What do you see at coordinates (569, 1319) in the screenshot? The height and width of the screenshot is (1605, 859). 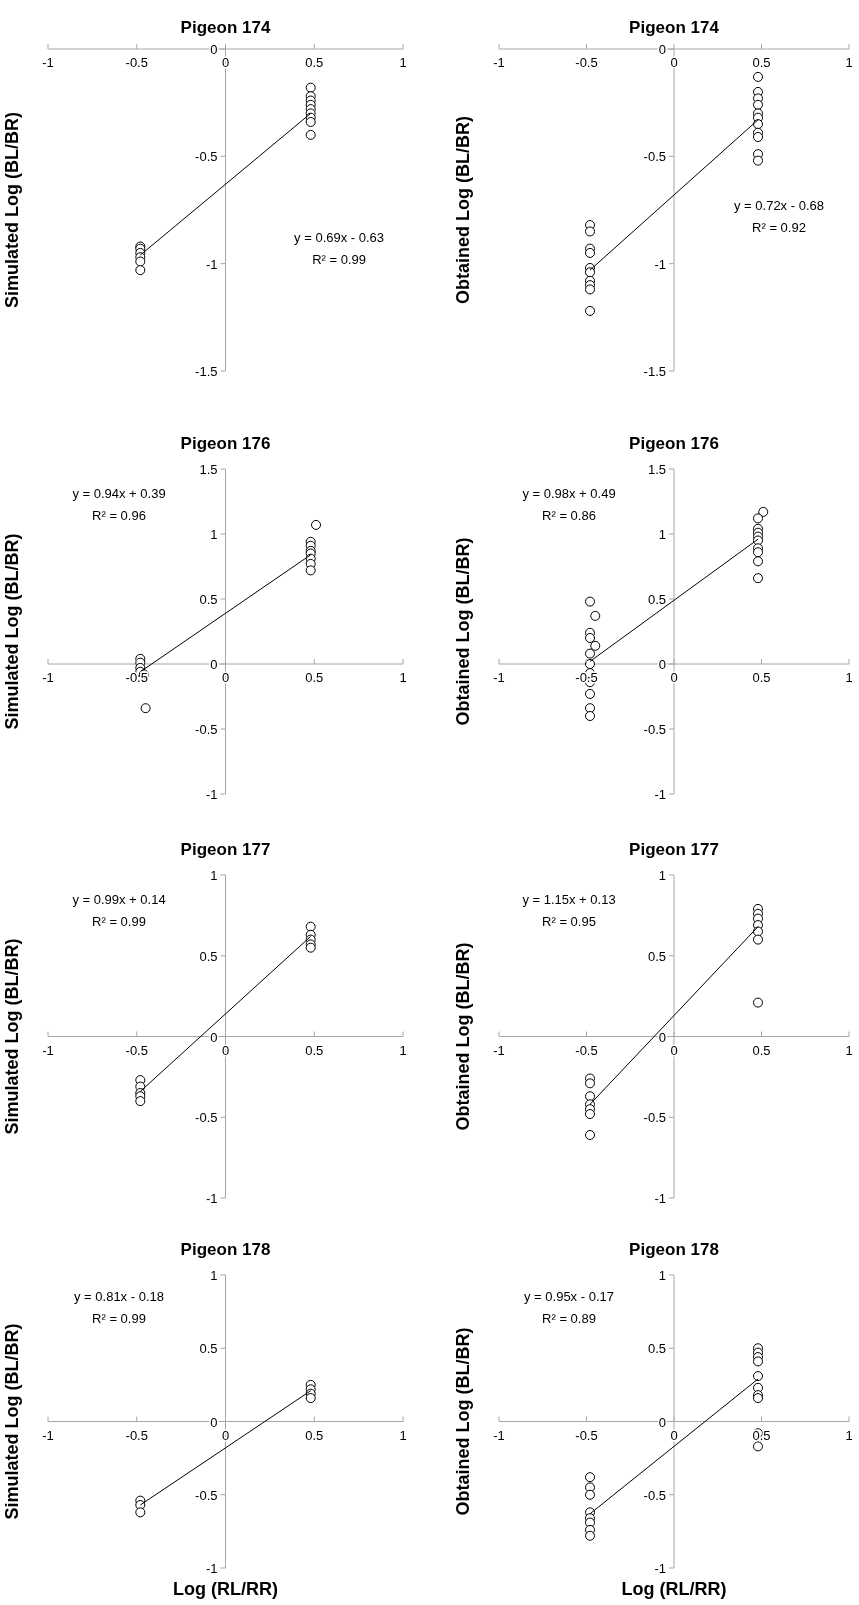 I see `annotation: R² = 0.89` at bounding box center [569, 1319].